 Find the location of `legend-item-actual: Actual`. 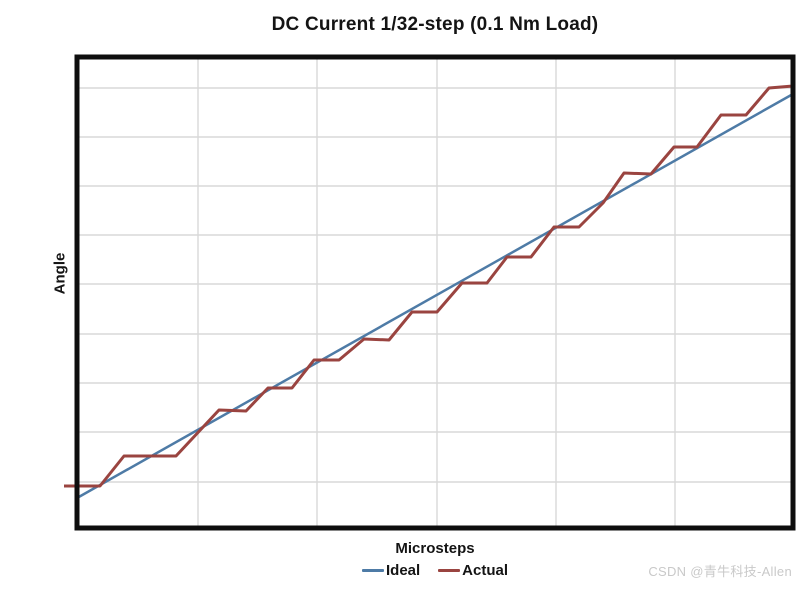

legend-item-actual: Actual is located at coordinates (473, 570).